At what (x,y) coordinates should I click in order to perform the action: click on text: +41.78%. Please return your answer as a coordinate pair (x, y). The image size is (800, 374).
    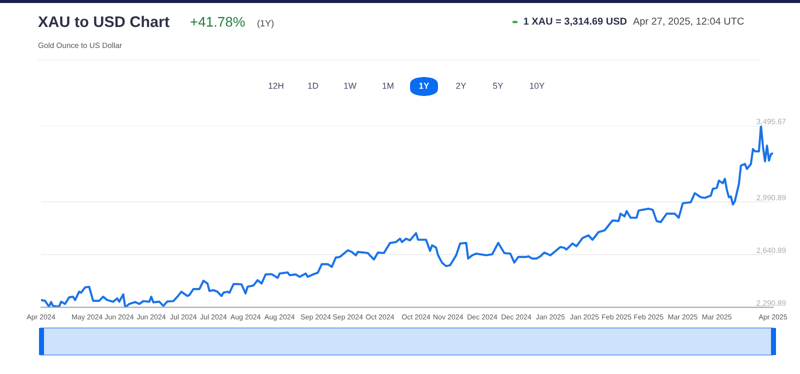
    Looking at the image, I should click on (217, 21).